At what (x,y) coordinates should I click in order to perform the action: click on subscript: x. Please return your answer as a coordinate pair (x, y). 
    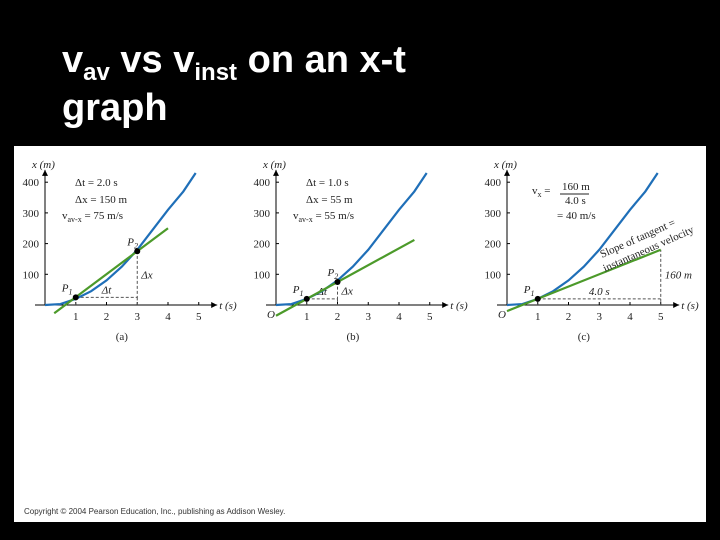
    Looking at the image, I should click on (540, 194).